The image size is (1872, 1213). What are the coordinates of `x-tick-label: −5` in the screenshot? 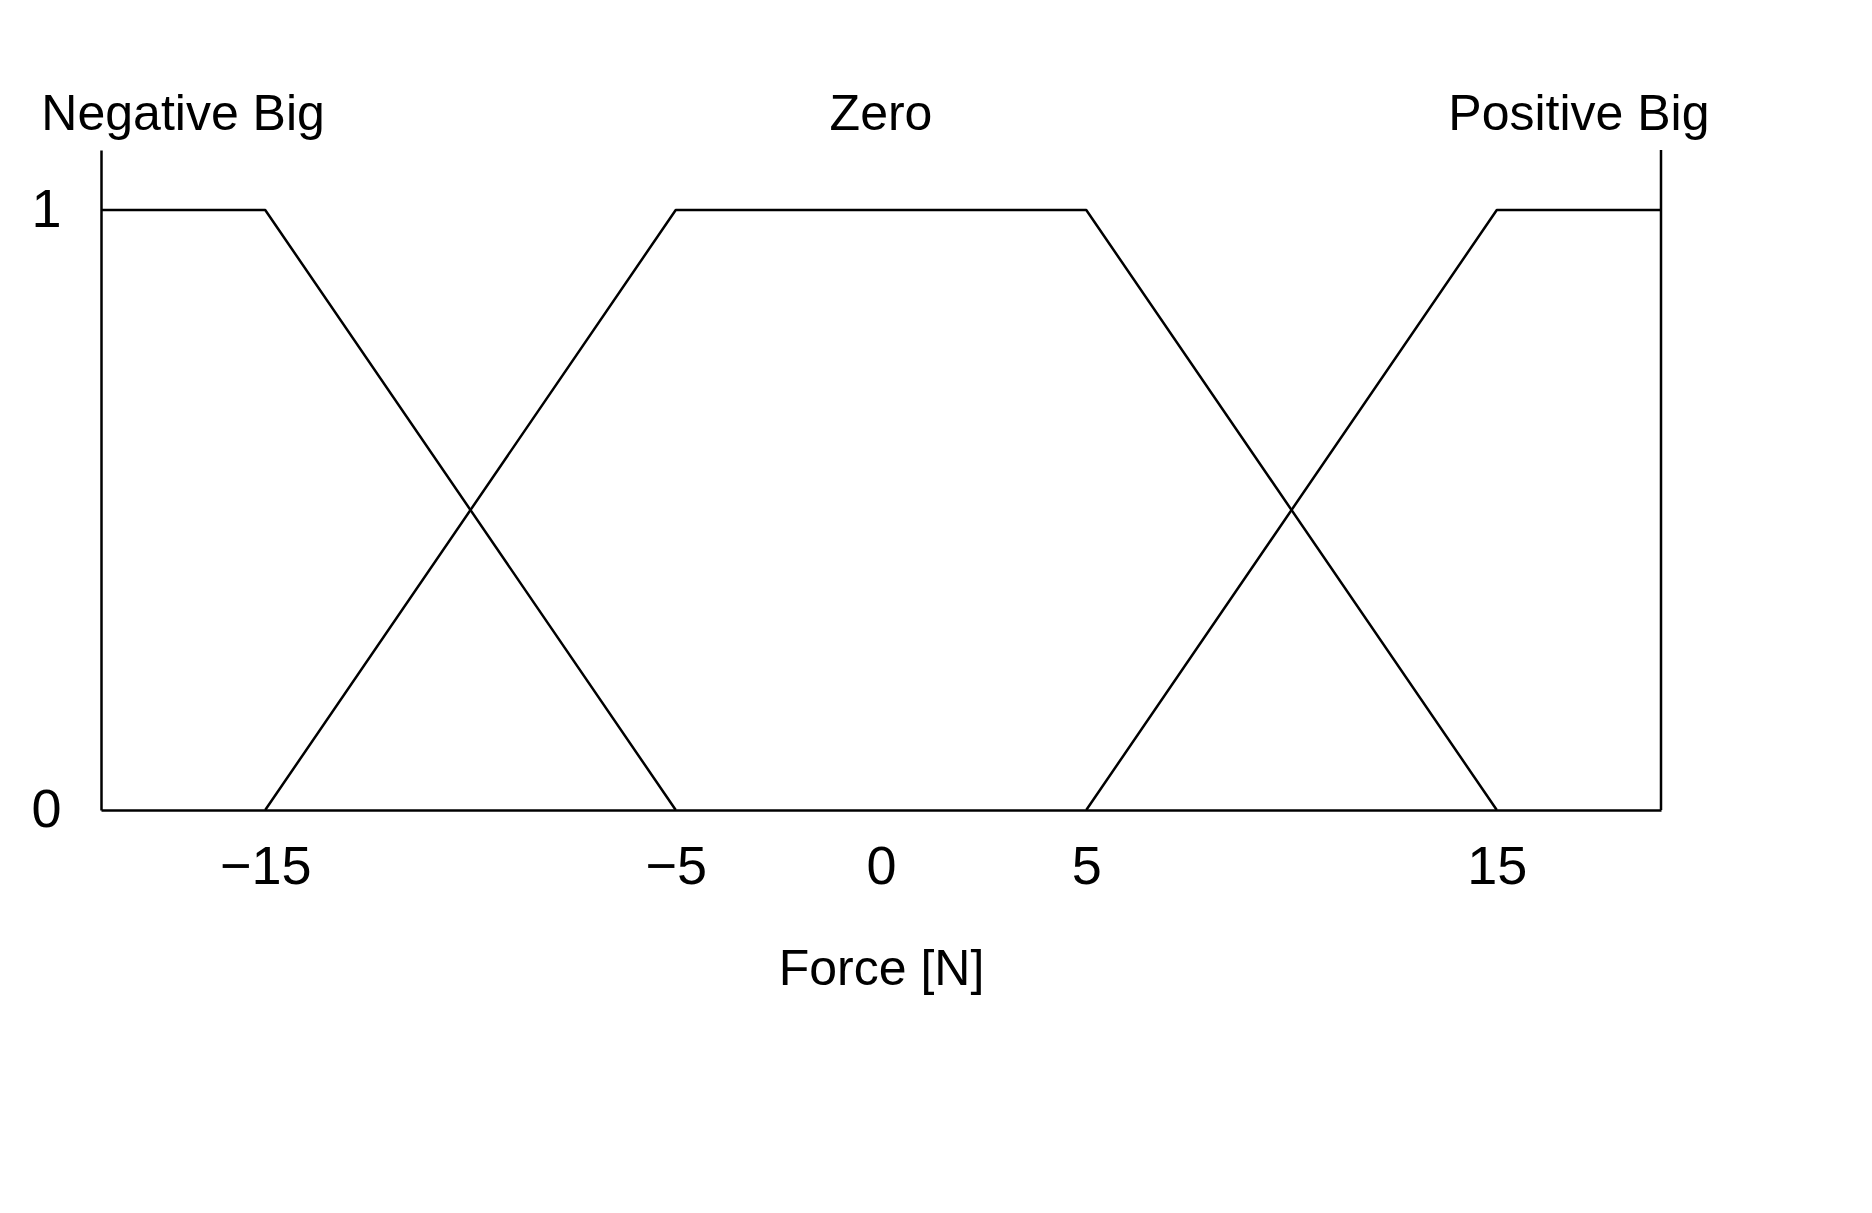 It's located at (676, 864).